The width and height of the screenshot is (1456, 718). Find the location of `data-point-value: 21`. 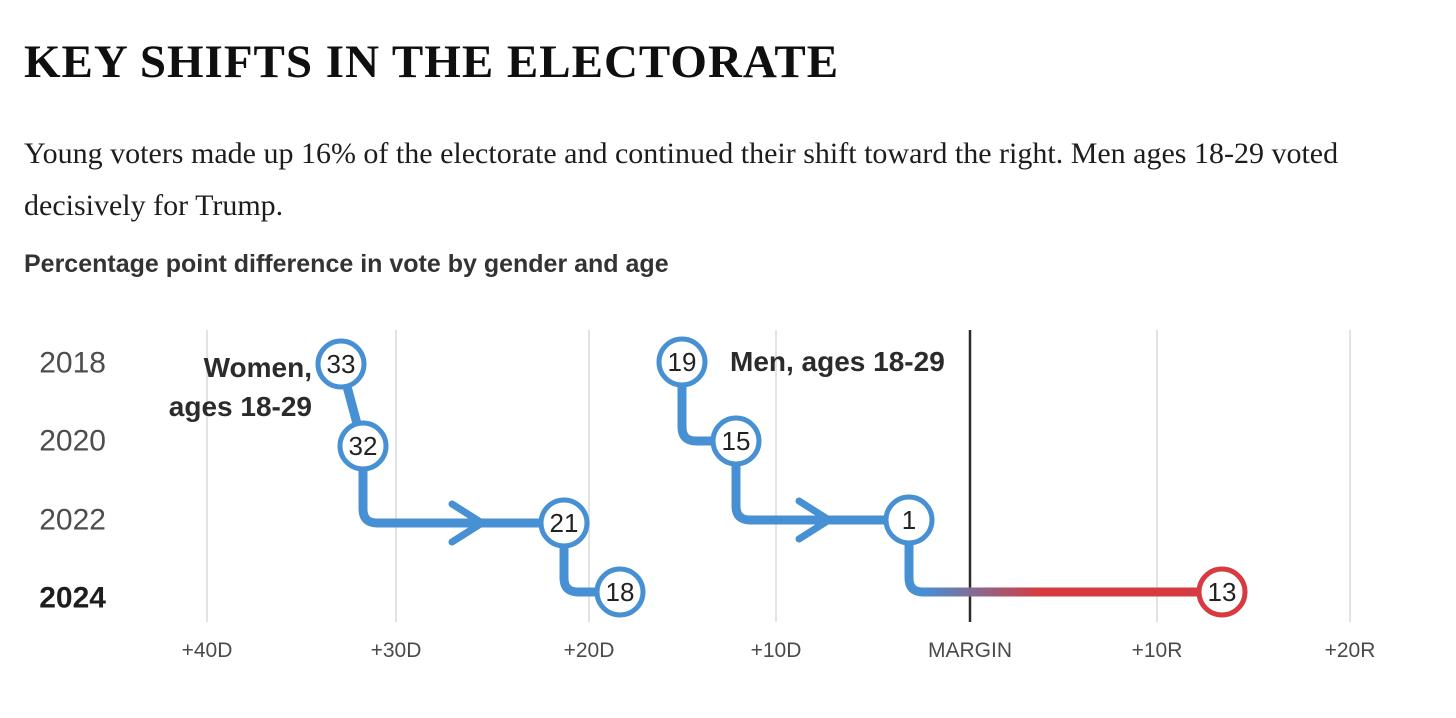

data-point-value: 21 is located at coordinates (564, 523).